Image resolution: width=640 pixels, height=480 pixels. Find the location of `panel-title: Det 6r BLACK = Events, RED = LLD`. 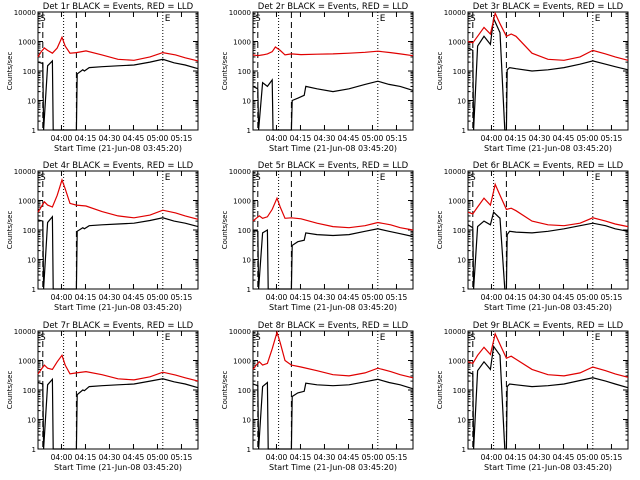

panel-title: Det 6r BLACK = Events, RED = LLD is located at coordinates (548, 166).